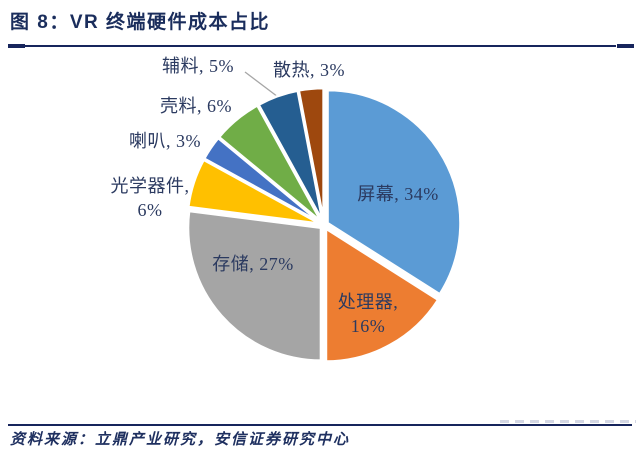 The image size is (640, 449). Describe the element at coordinates (312, 46) in the screenshot. I see `title-rule` at that location.